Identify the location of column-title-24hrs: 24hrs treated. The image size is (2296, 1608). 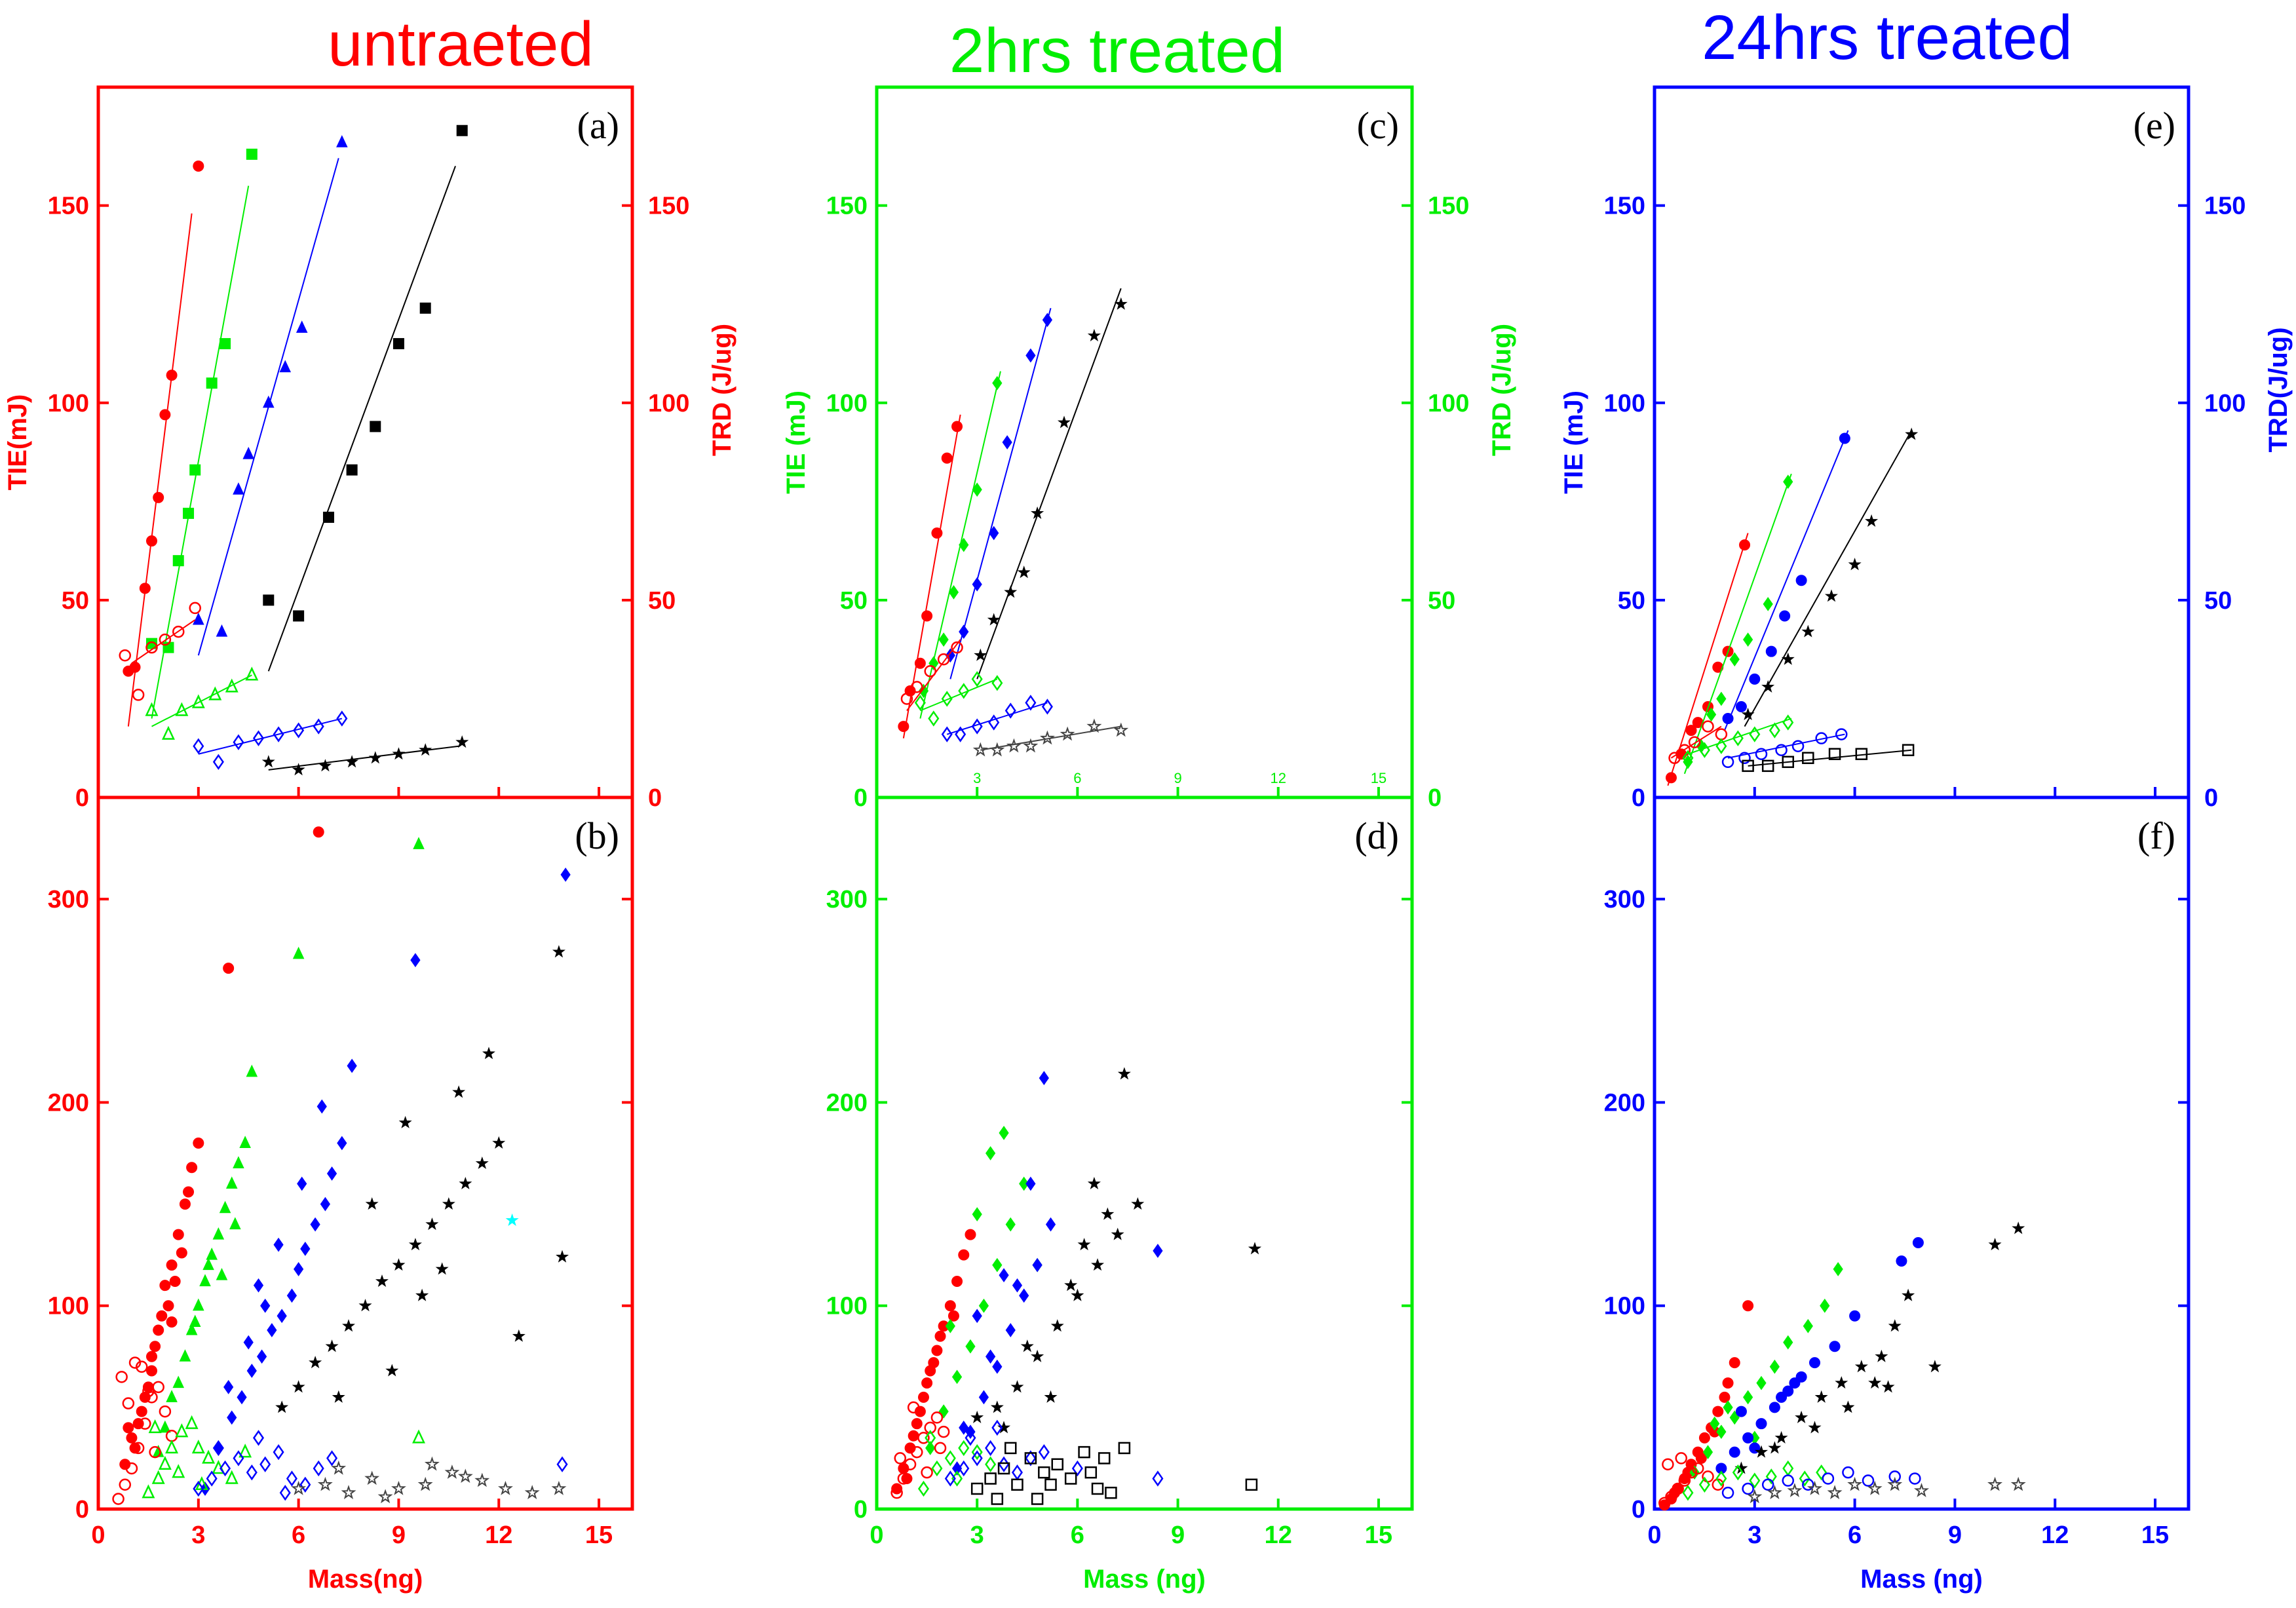
(1887, 38).